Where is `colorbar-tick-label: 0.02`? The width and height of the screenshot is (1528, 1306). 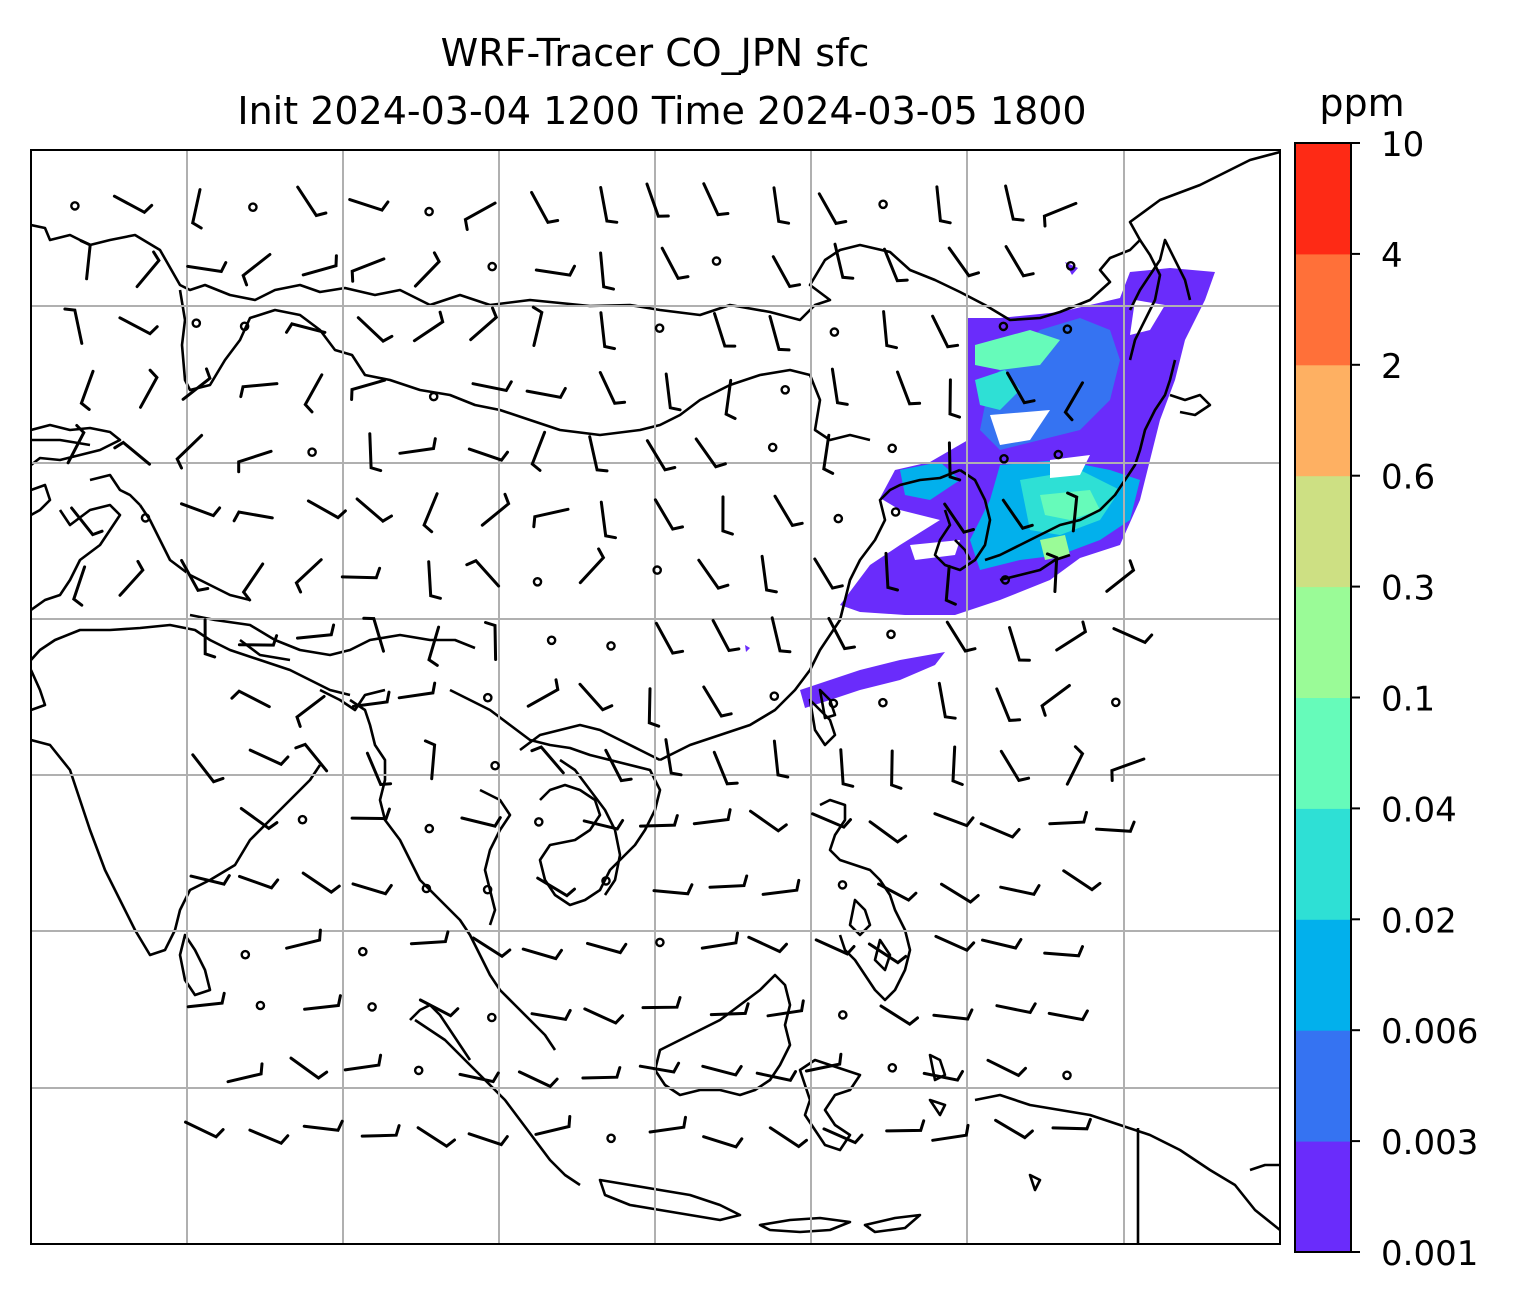
colorbar-tick-label: 0.02 is located at coordinates (1419, 921).